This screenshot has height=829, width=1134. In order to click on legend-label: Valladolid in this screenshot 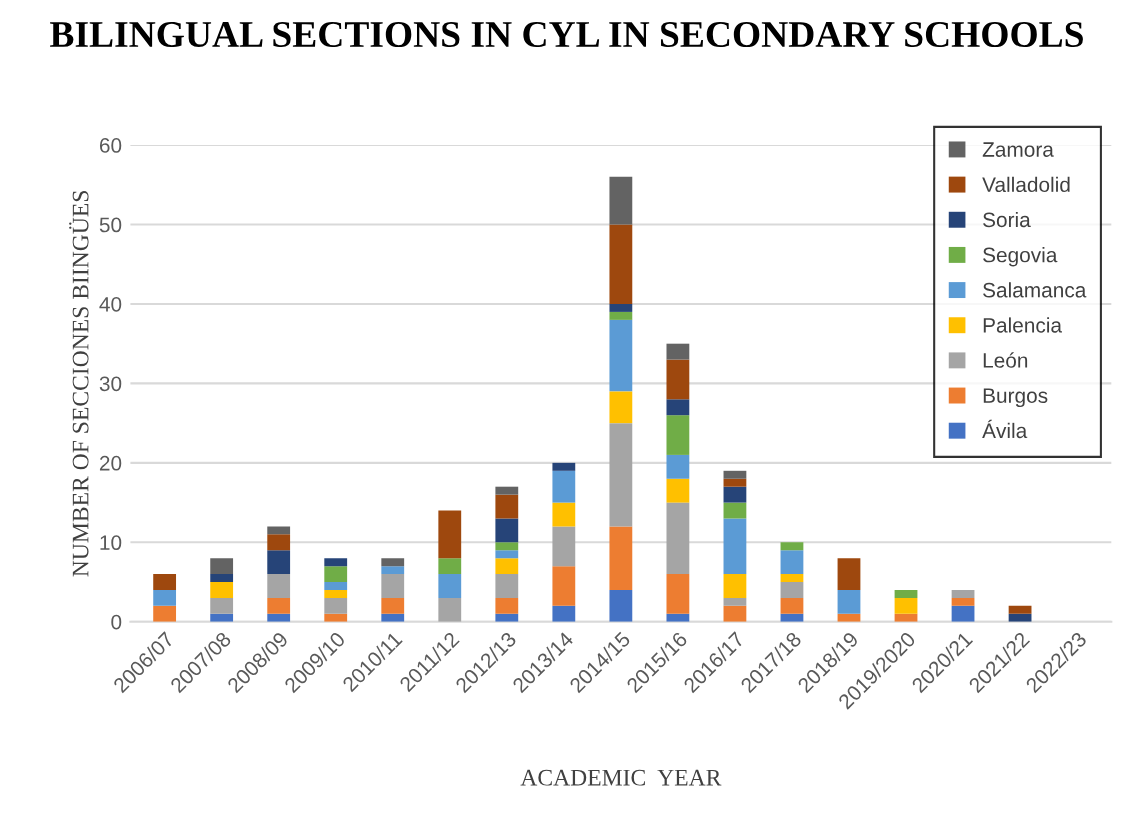, I will do `click(1026, 184)`.